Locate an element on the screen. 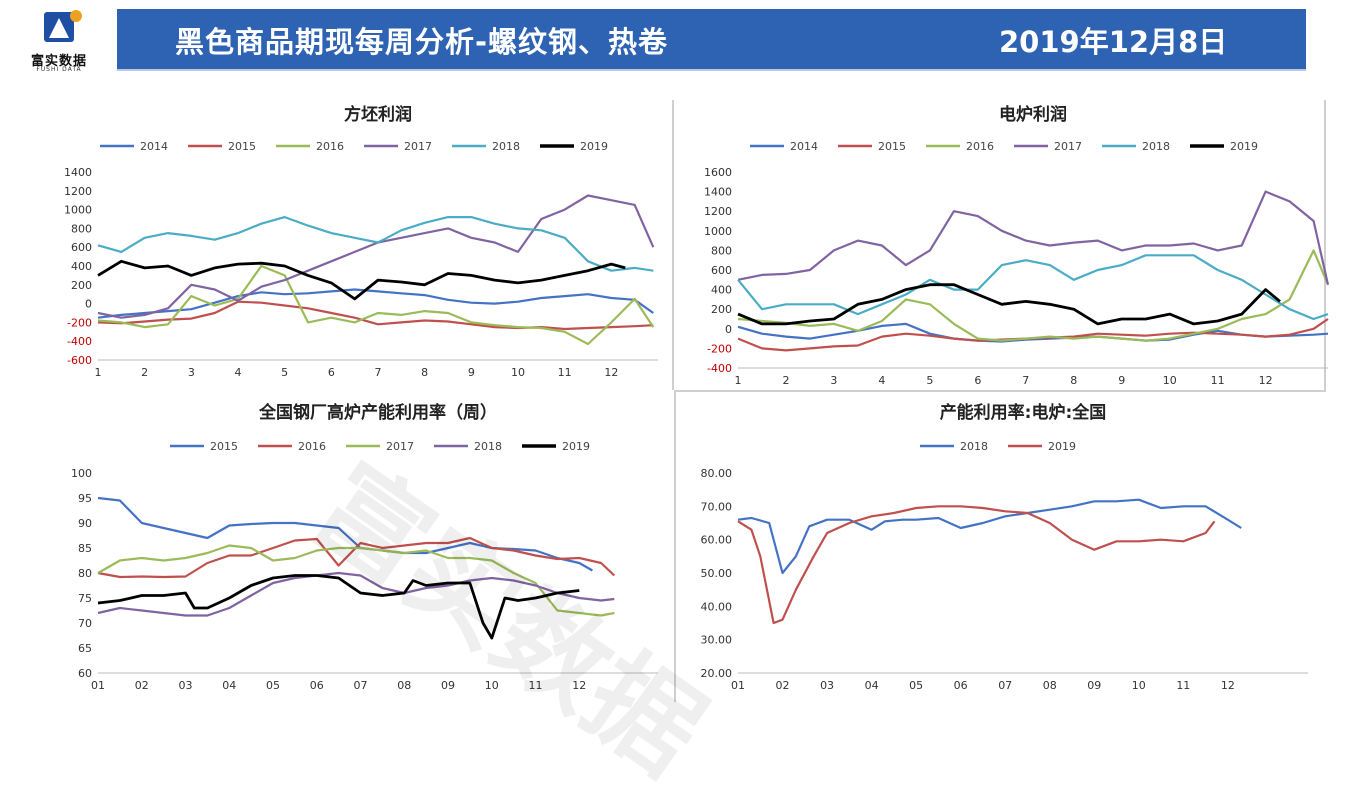 The image size is (1350, 803). y-tick-label: 1400 is located at coordinates (78, 172).